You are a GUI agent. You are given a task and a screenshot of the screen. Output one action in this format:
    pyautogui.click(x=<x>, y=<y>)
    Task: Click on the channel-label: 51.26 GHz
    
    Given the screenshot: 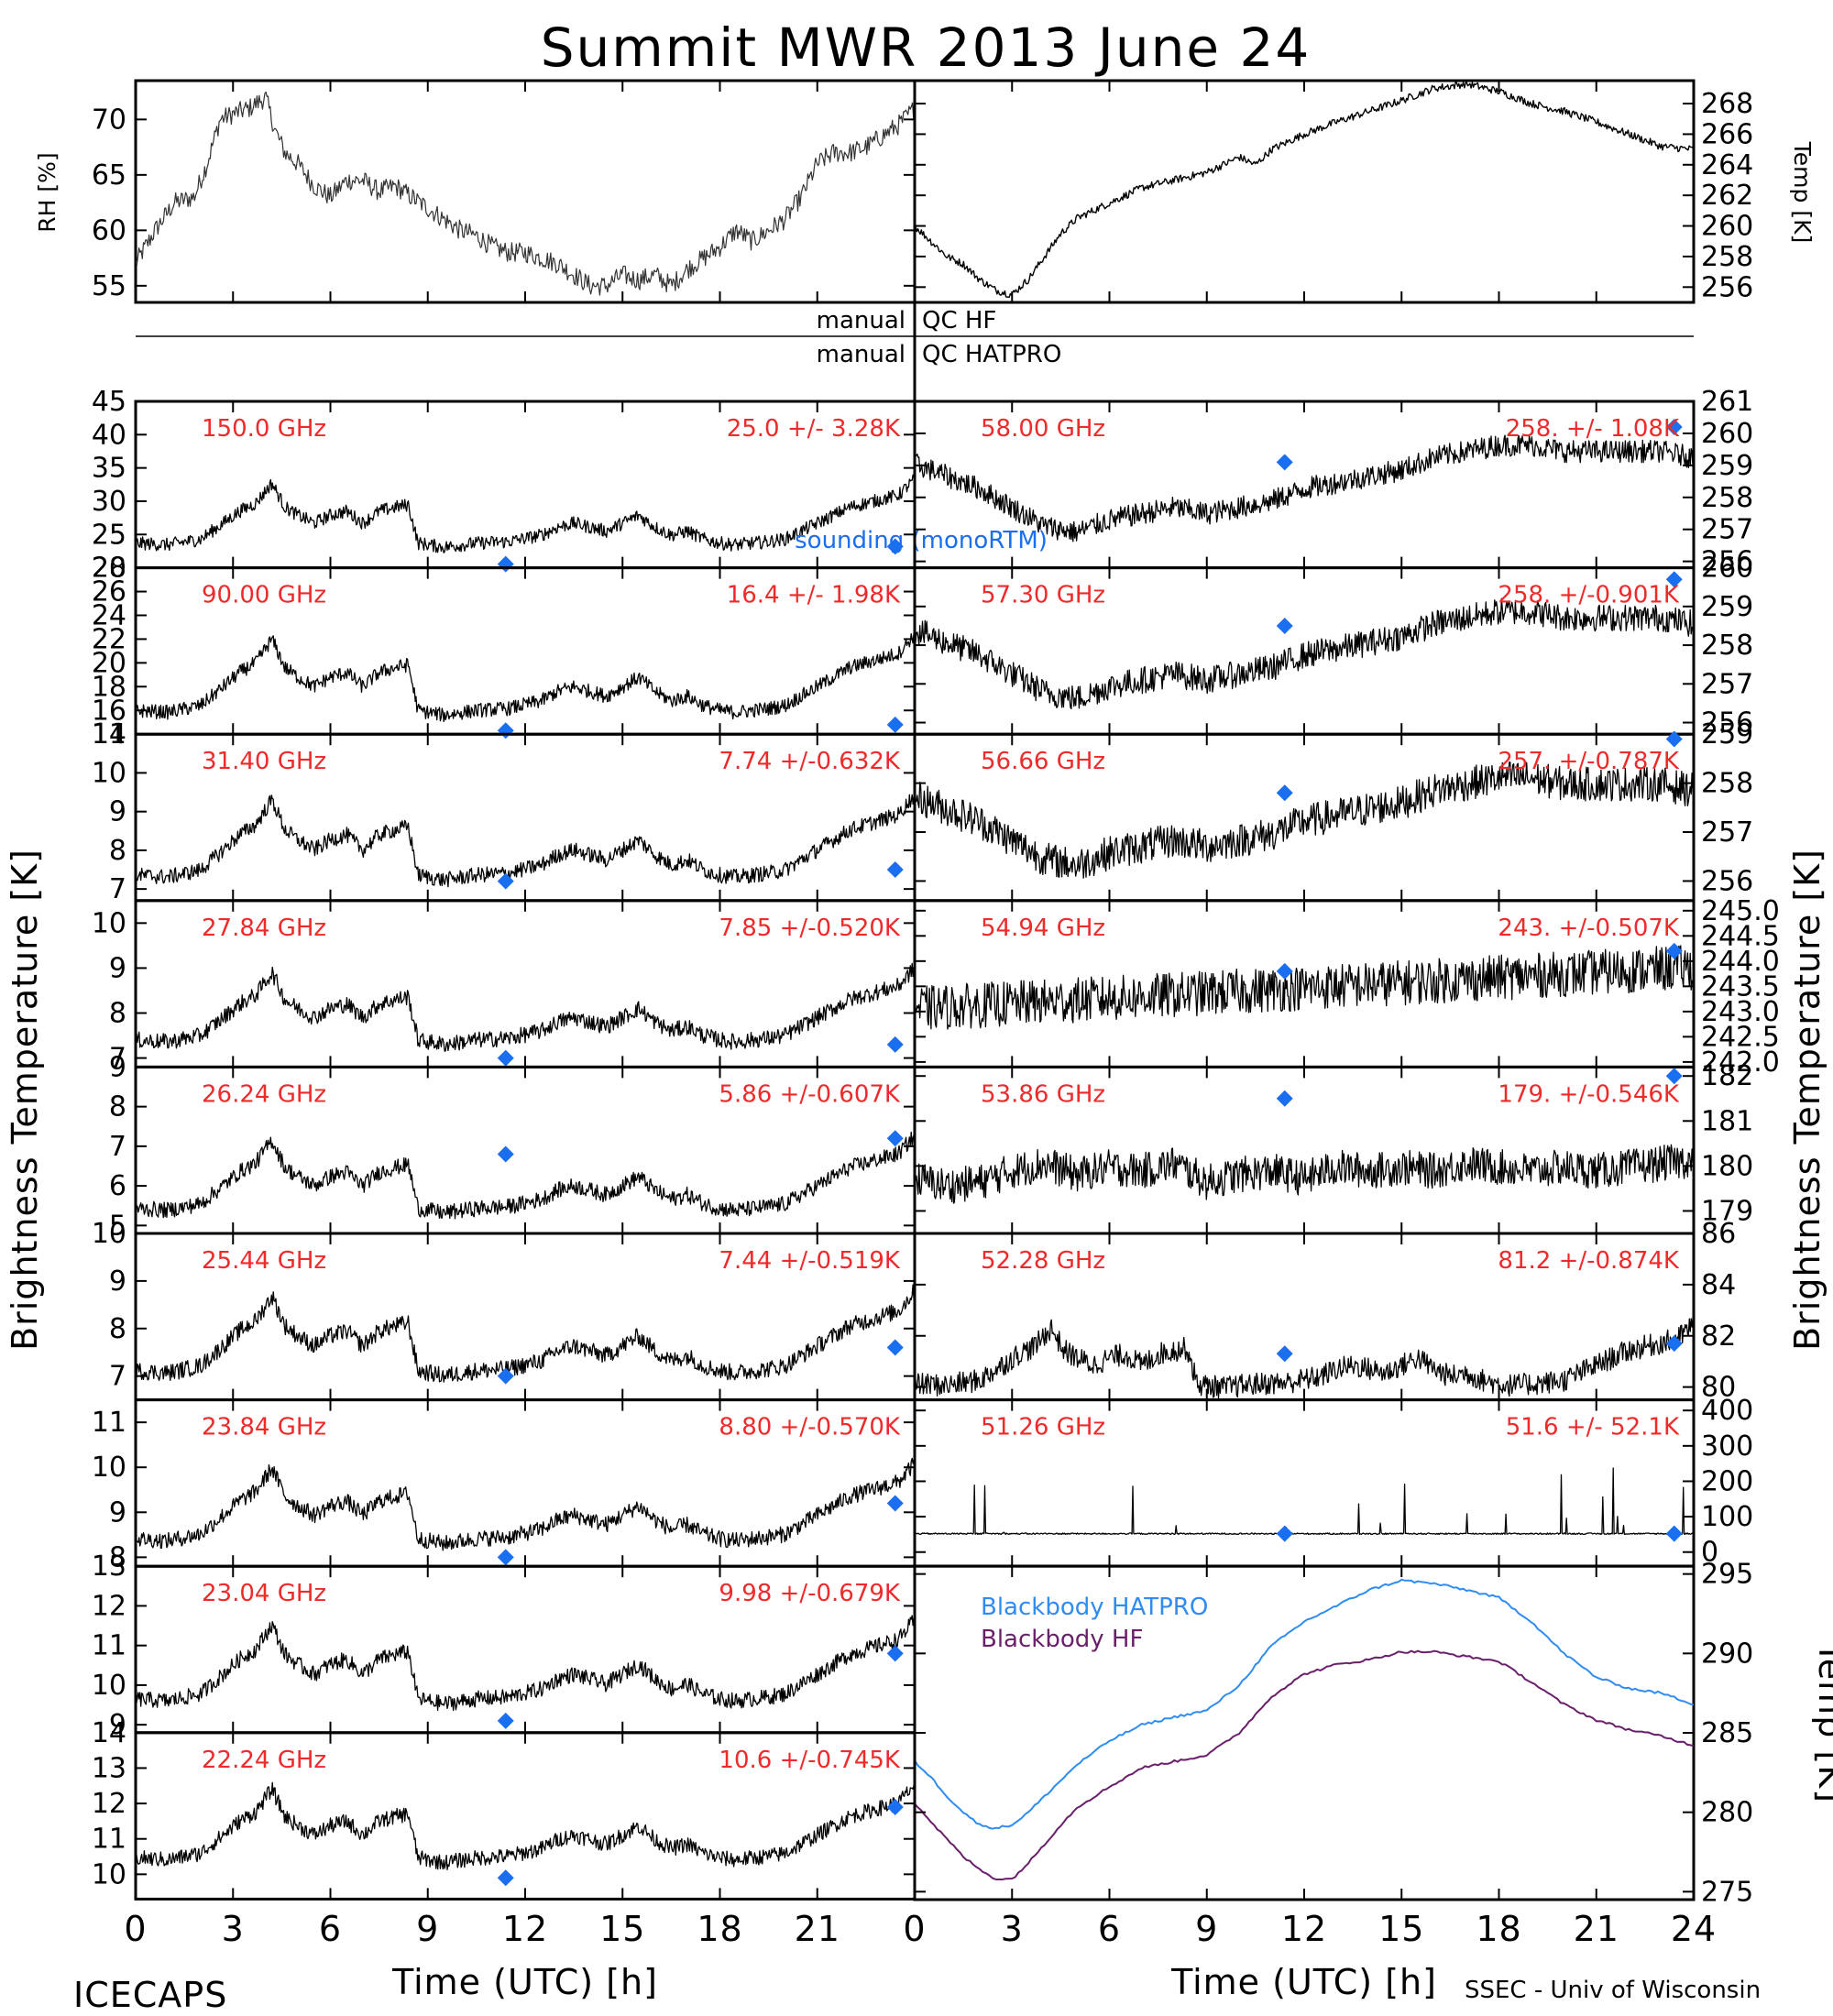 What is the action you would take?
    pyautogui.click(x=1043, y=1427)
    